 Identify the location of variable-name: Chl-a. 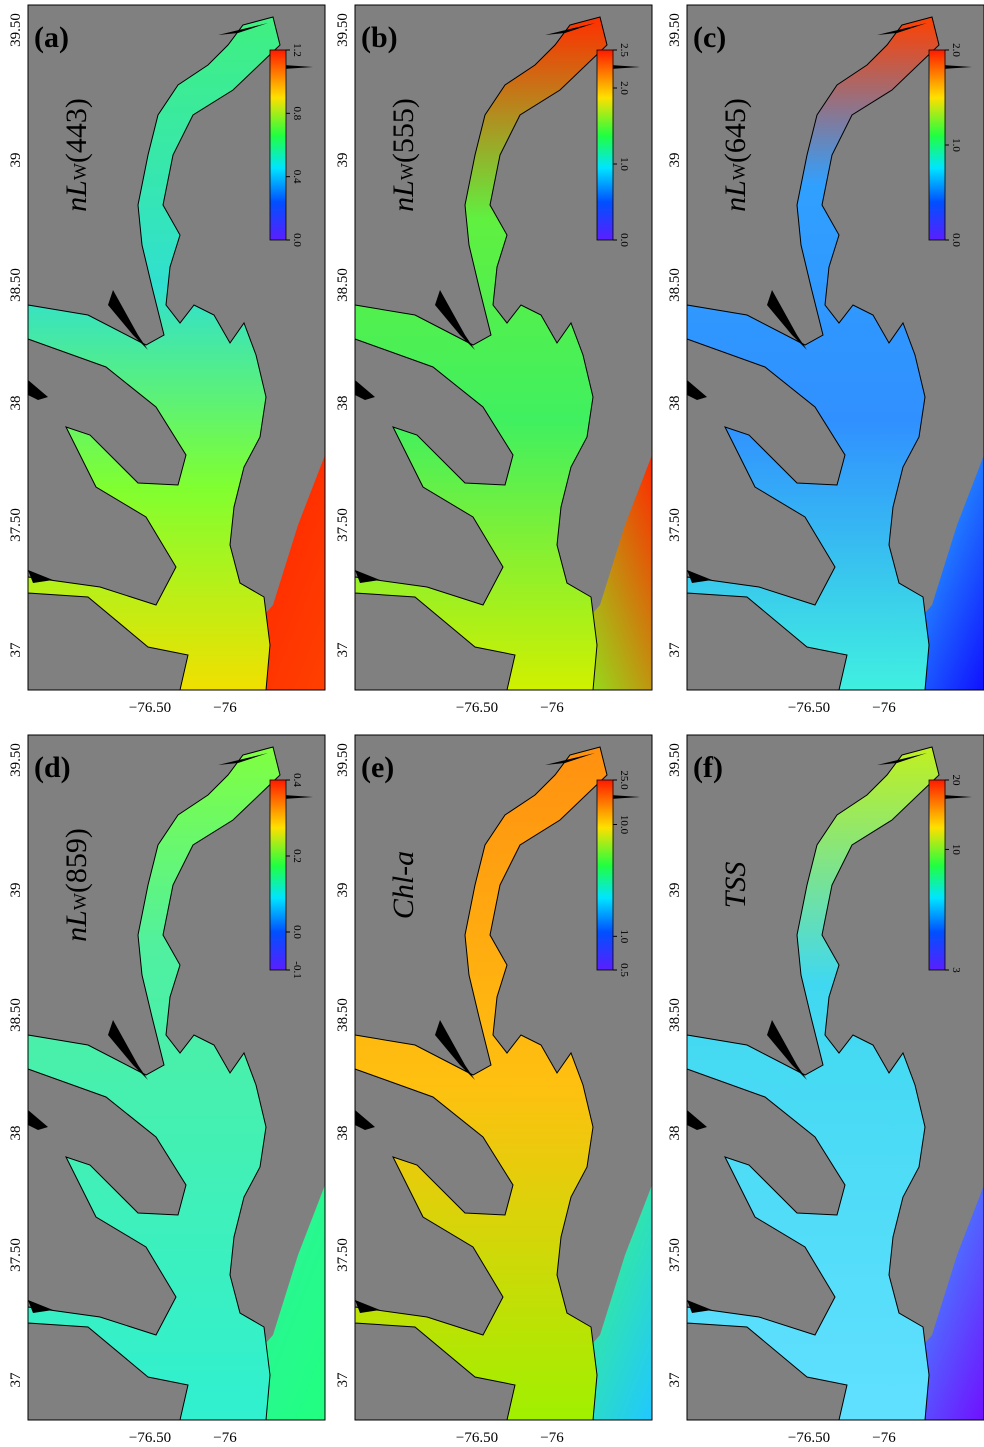
(403, 885).